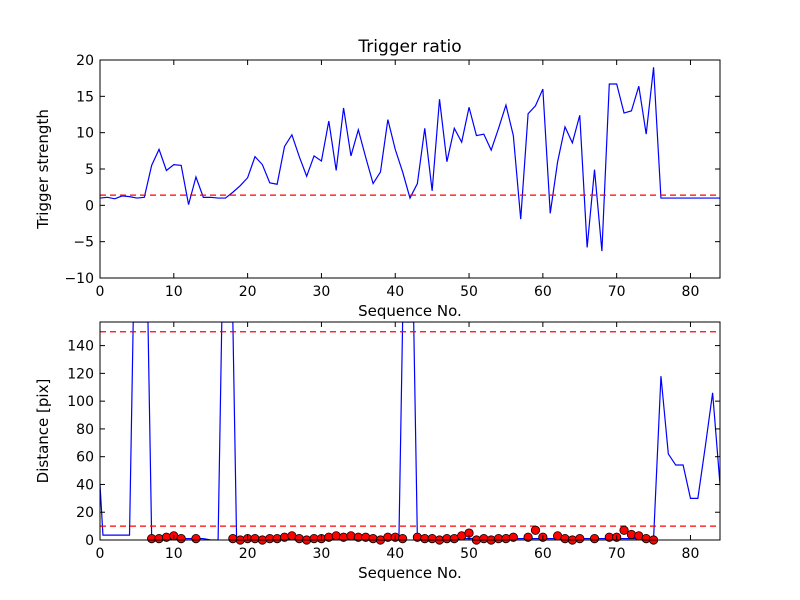 The width and height of the screenshot is (800, 600). Describe the element at coordinates (89, 170) in the screenshot. I see `trigger-y-tick-label: 5` at that location.